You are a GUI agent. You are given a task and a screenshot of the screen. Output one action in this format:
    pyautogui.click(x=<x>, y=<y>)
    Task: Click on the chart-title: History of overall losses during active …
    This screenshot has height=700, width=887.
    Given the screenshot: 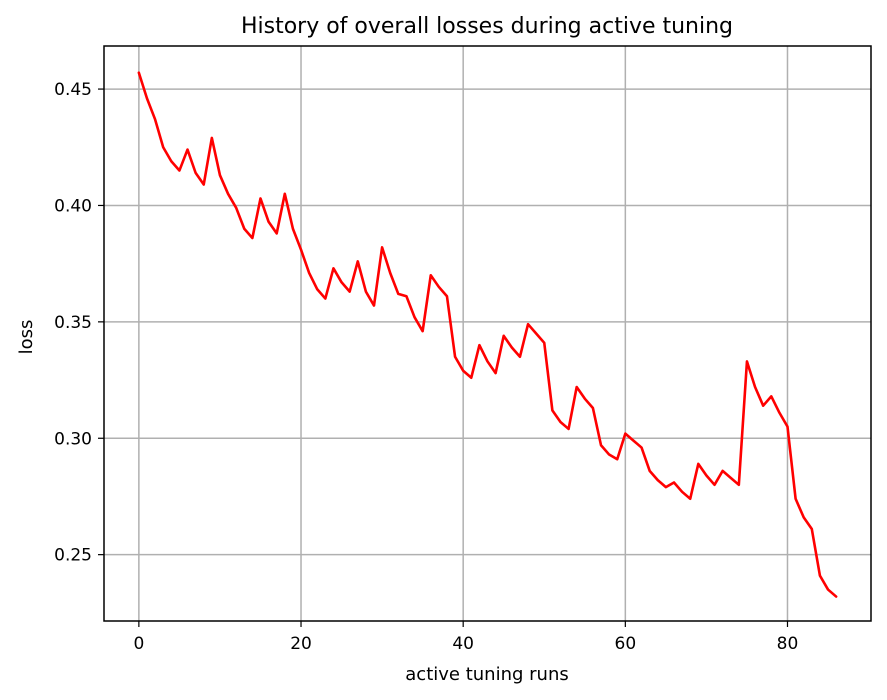 What is the action you would take?
    pyautogui.click(x=487, y=26)
    